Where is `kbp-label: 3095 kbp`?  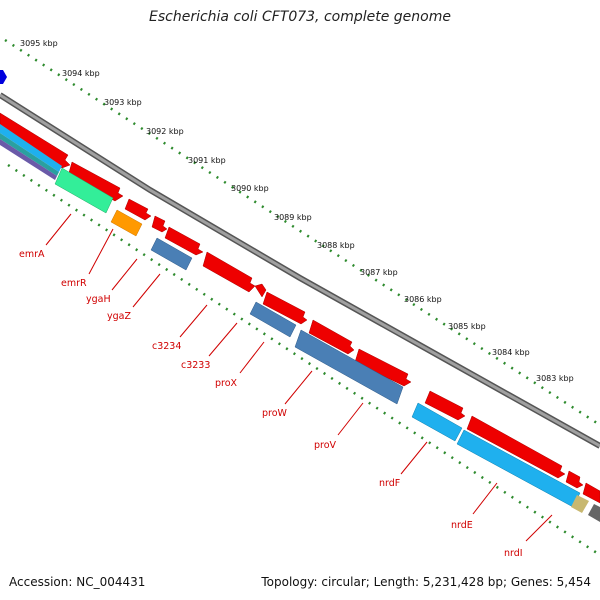 kbp-label: 3095 kbp is located at coordinates (39, 43).